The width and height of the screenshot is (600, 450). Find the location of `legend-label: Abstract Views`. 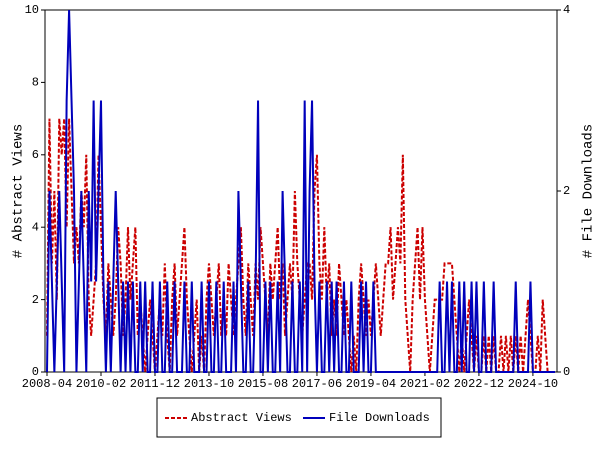

legend-label: Abstract Views is located at coordinates (241, 418).